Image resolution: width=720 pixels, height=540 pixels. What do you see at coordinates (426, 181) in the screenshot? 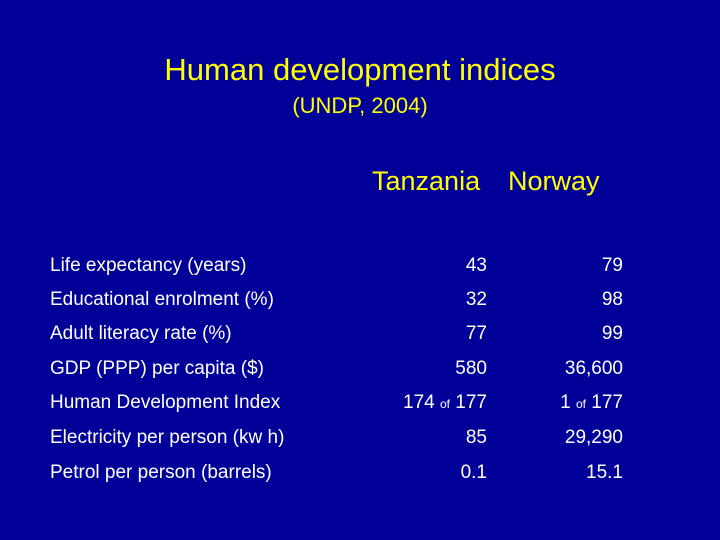
I see `column-header-tanzania: Tanzania` at bounding box center [426, 181].